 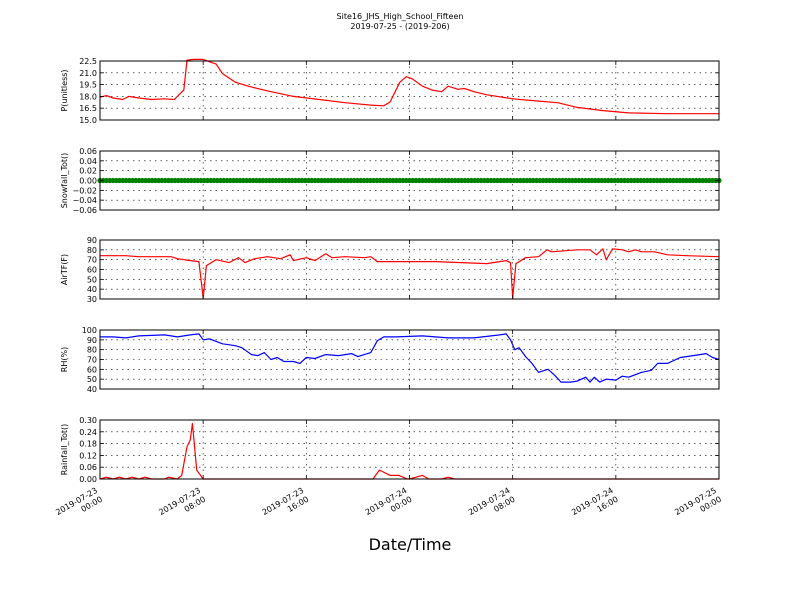 What do you see at coordinates (64, 181) in the screenshot?
I see `y-axis-label: Snowfall_Tot()` at bounding box center [64, 181].